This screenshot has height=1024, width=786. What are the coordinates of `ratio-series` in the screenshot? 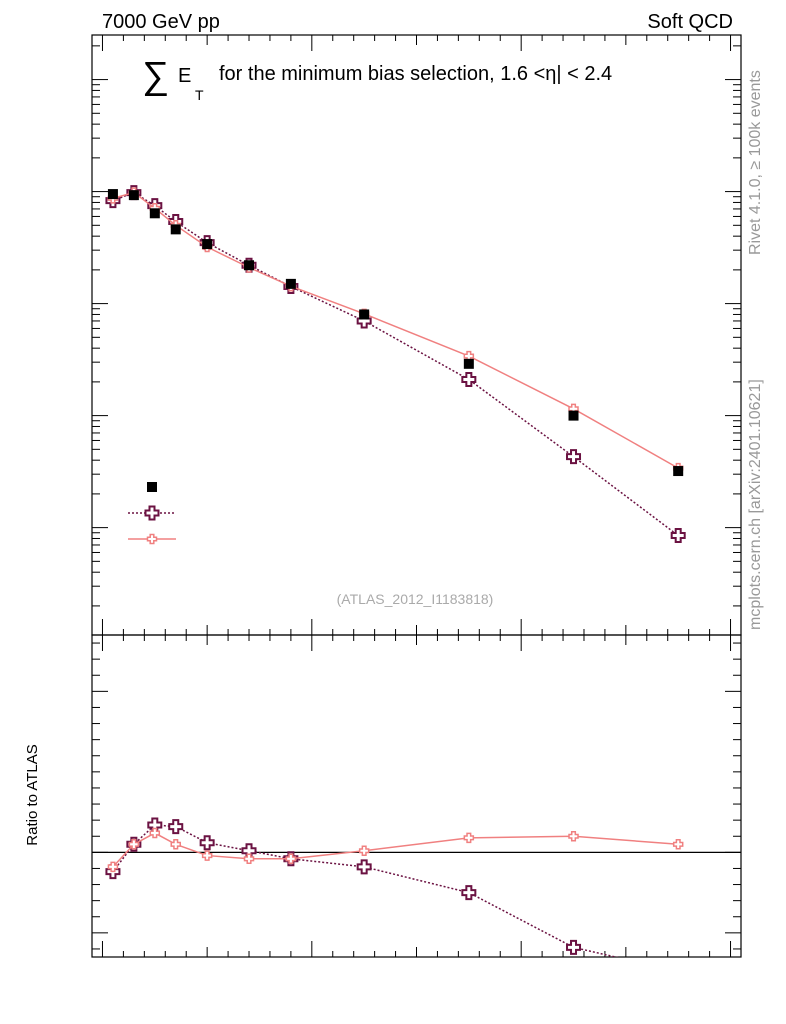 It's located at (395, 850).